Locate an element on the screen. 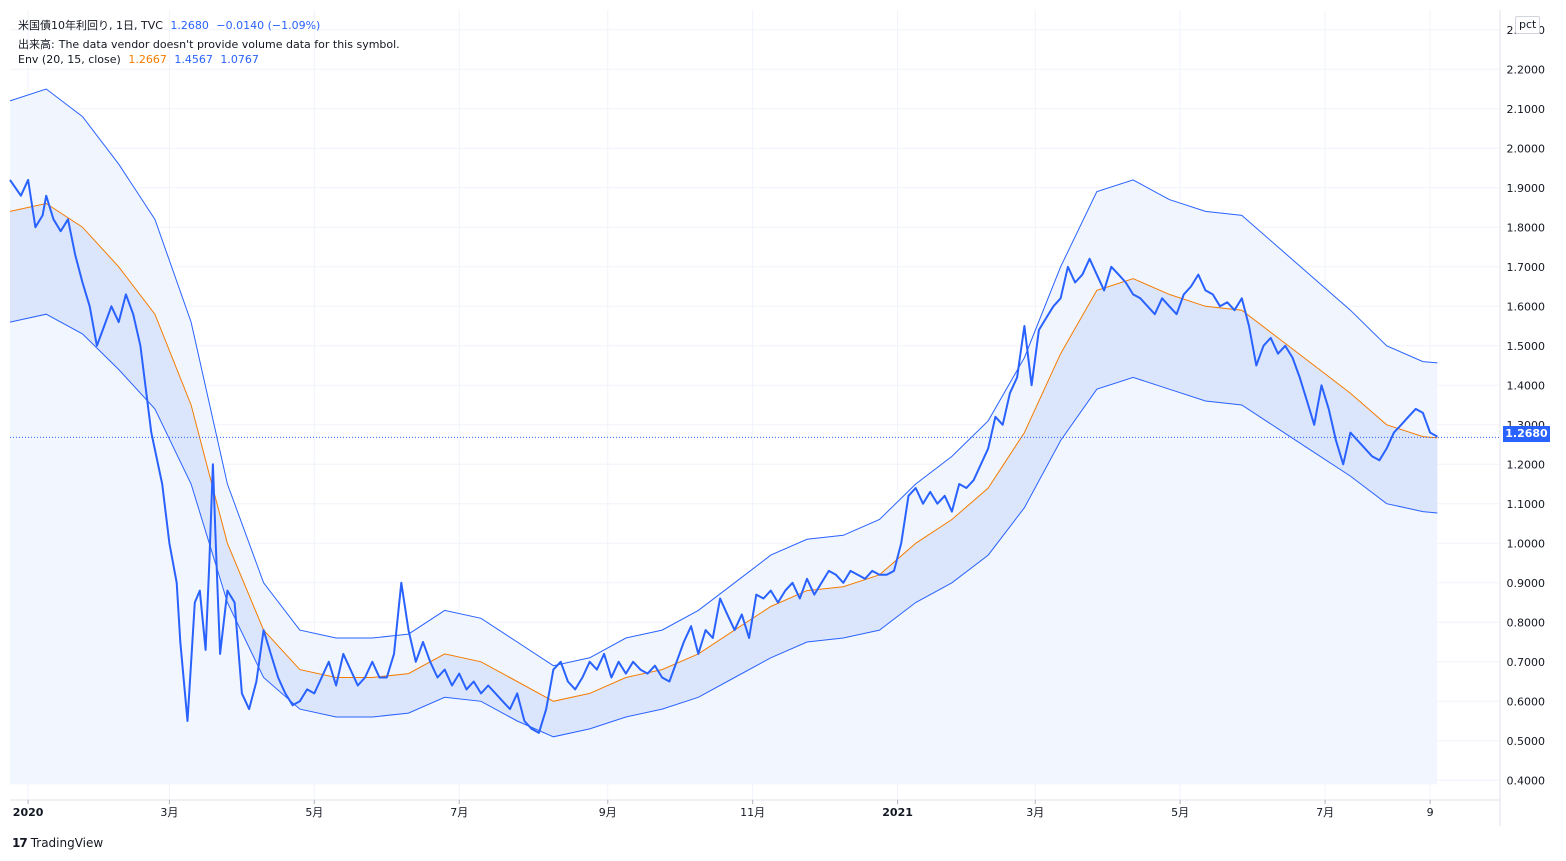 This screenshot has width=1566, height=861. last-value: 1.2680 is located at coordinates (189, 25).